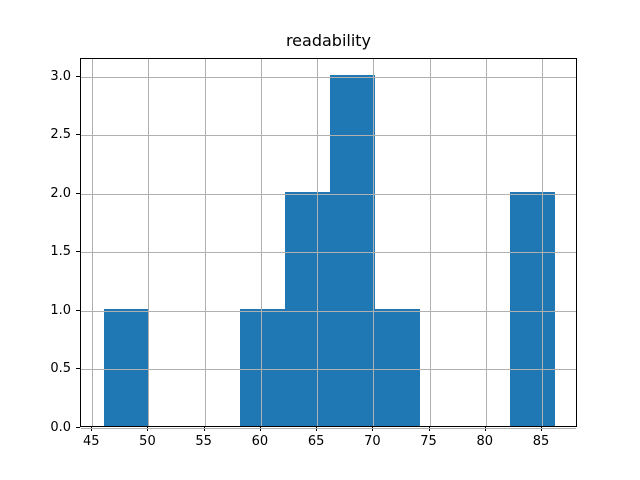  What do you see at coordinates (203, 441) in the screenshot?
I see `x-tick-label: 55` at bounding box center [203, 441].